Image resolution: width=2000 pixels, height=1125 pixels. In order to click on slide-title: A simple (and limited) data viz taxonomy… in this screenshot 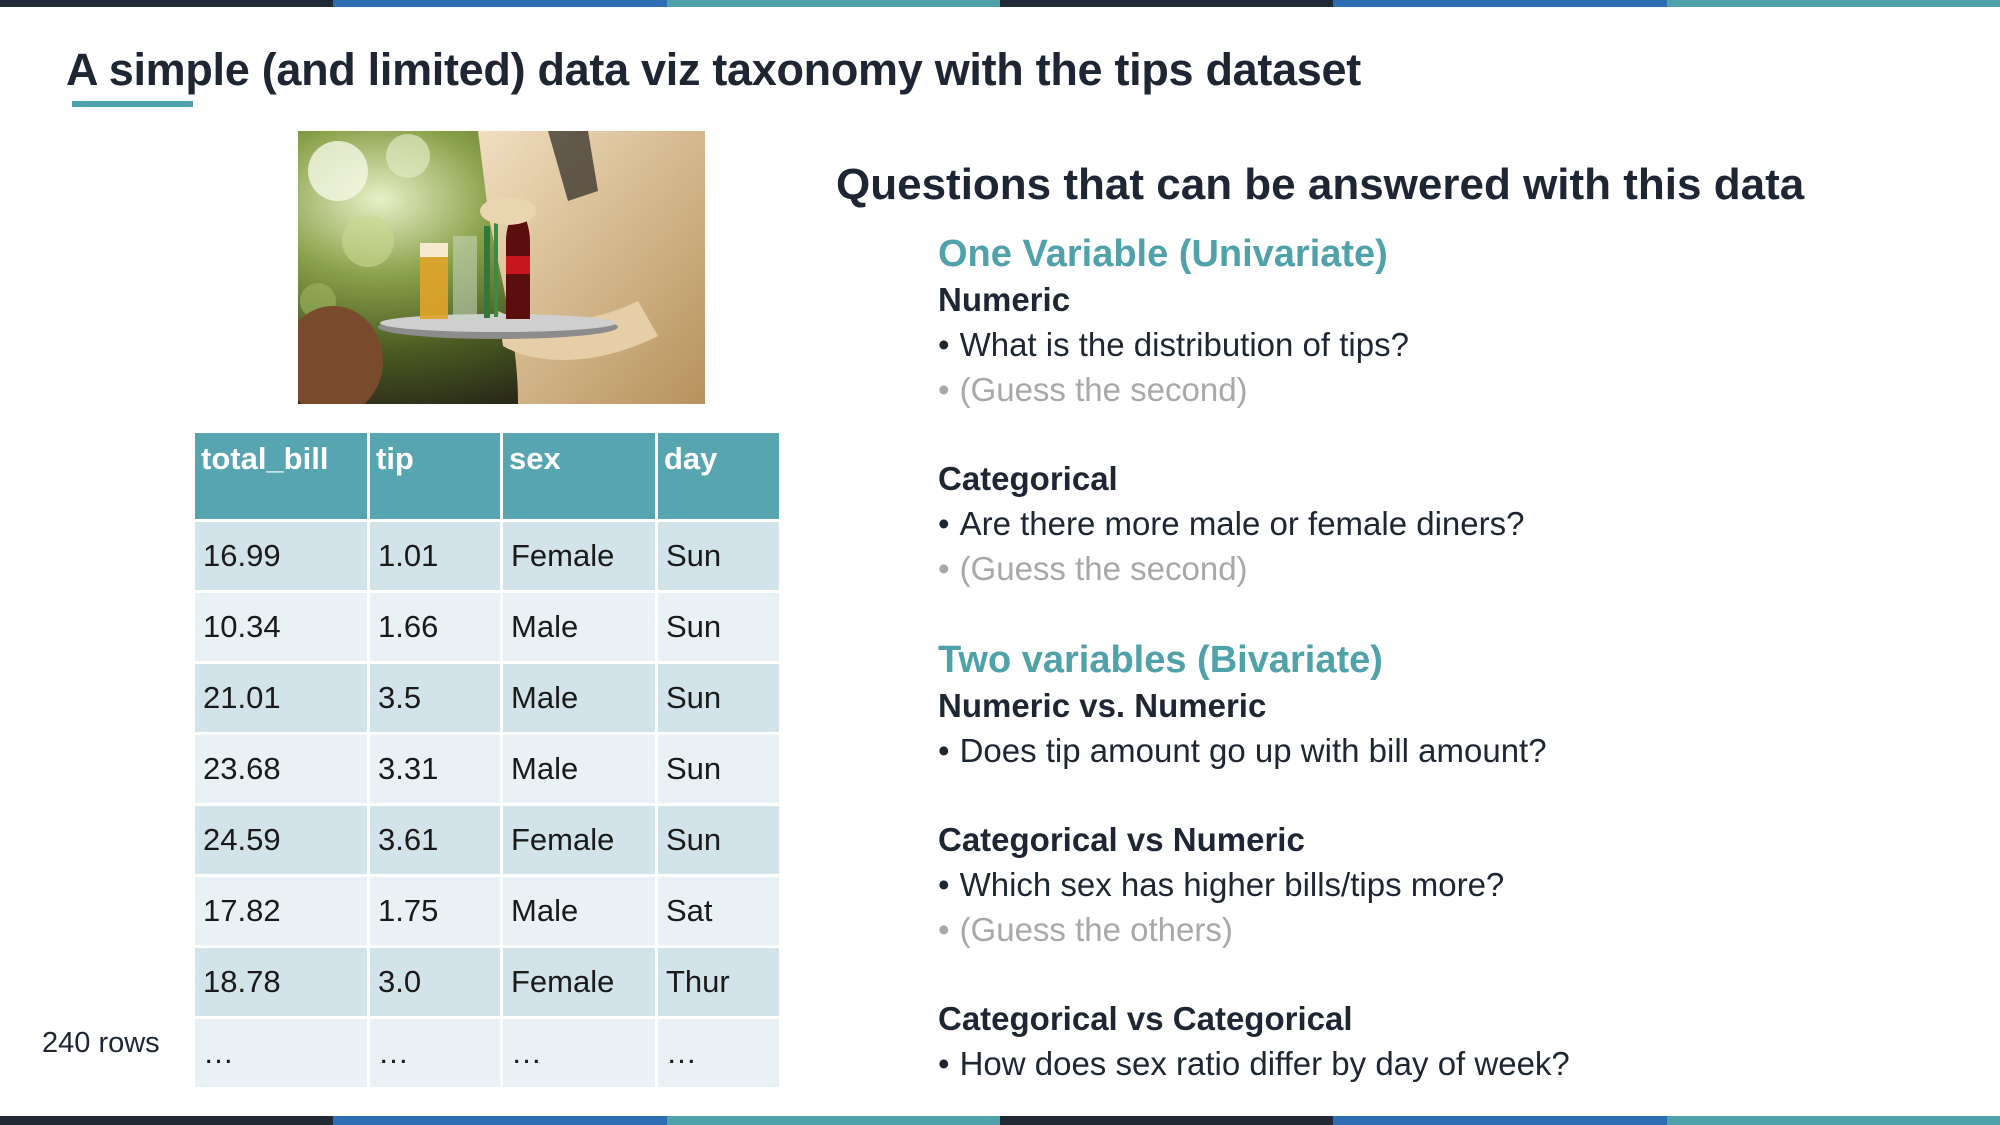, I will do `click(713, 69)`.